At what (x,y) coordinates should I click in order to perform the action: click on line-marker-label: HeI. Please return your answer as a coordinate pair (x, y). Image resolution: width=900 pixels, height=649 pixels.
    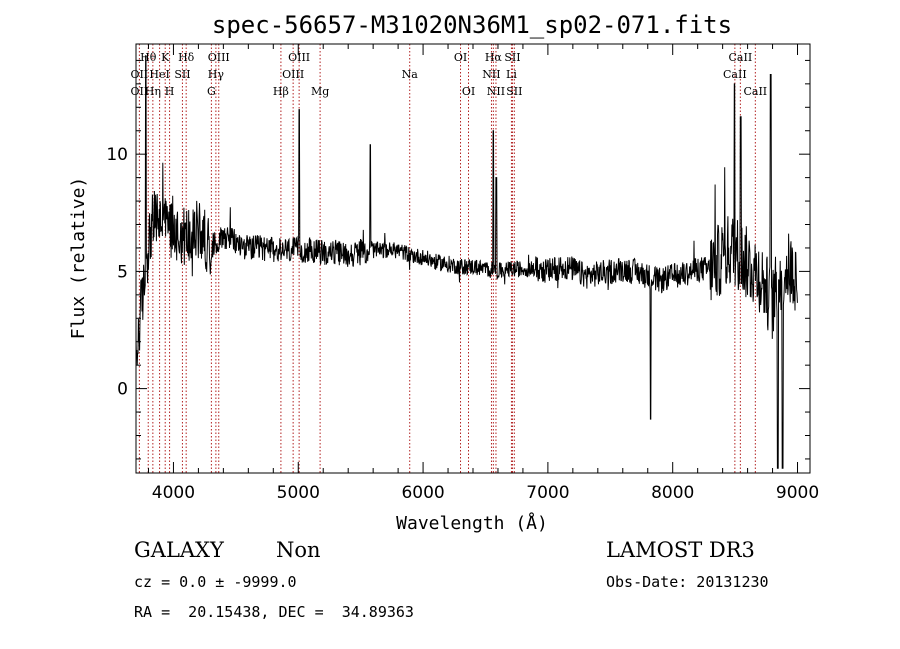
    Looking at the image, I should click on (159, 74).